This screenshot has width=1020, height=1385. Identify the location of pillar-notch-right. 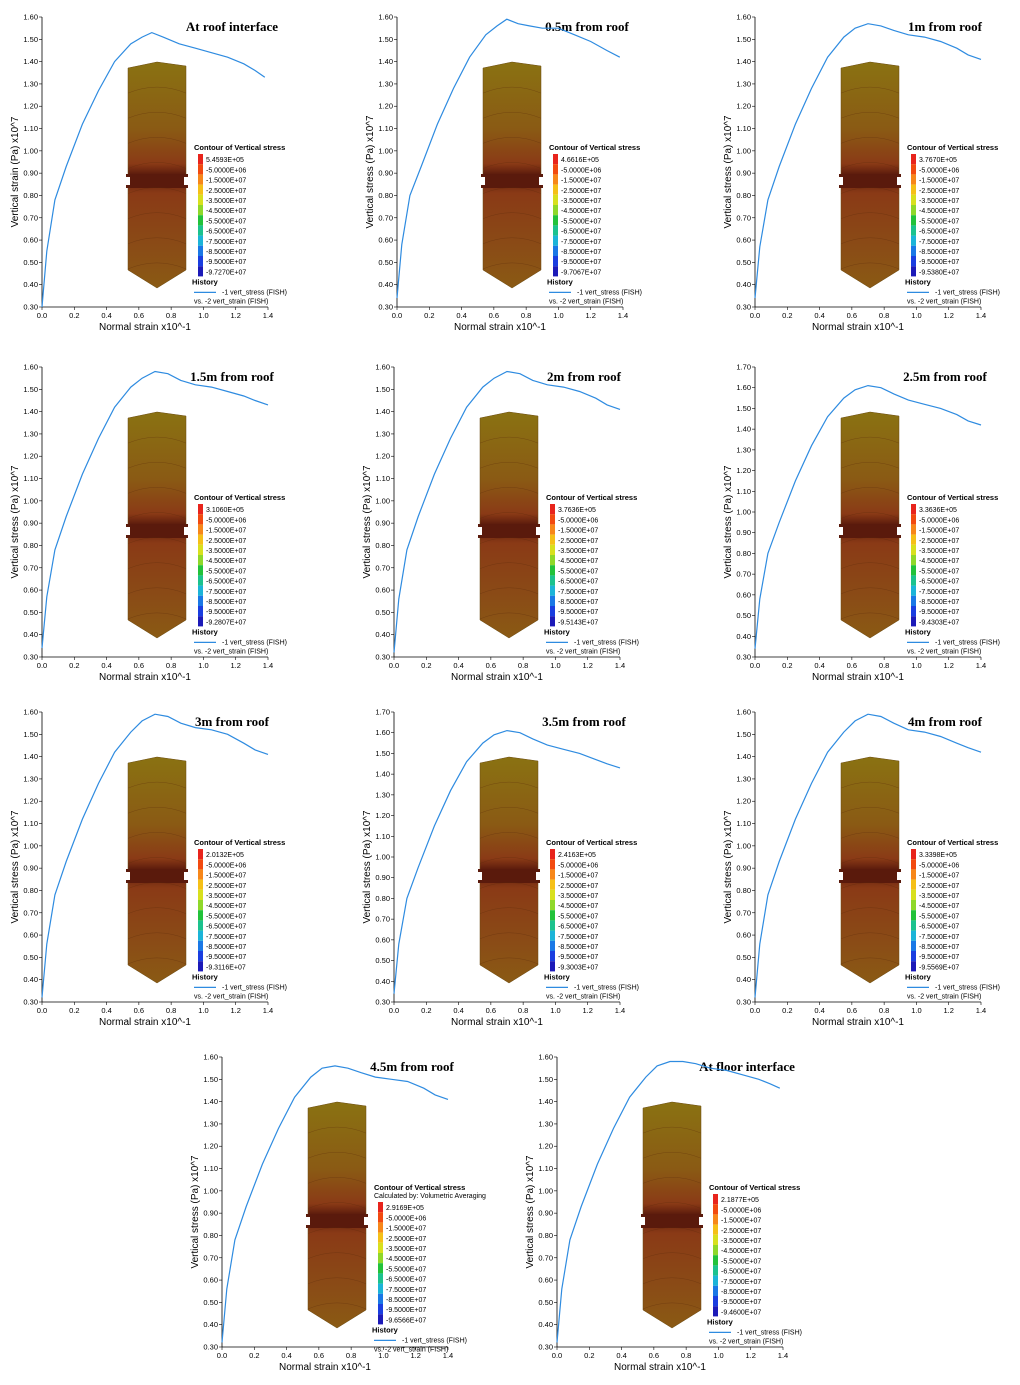
(541, 181).